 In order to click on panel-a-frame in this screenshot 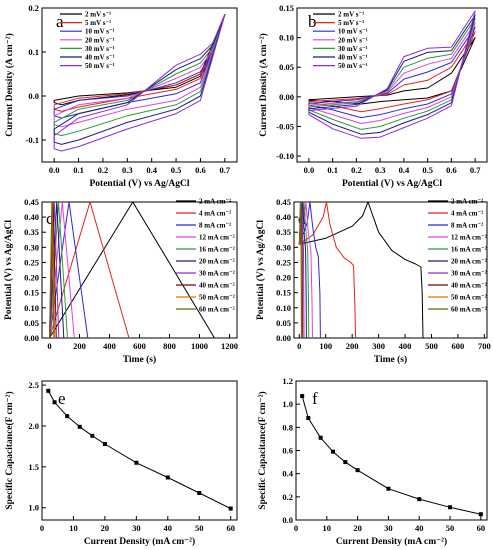, I will do `click(139, 85)`.